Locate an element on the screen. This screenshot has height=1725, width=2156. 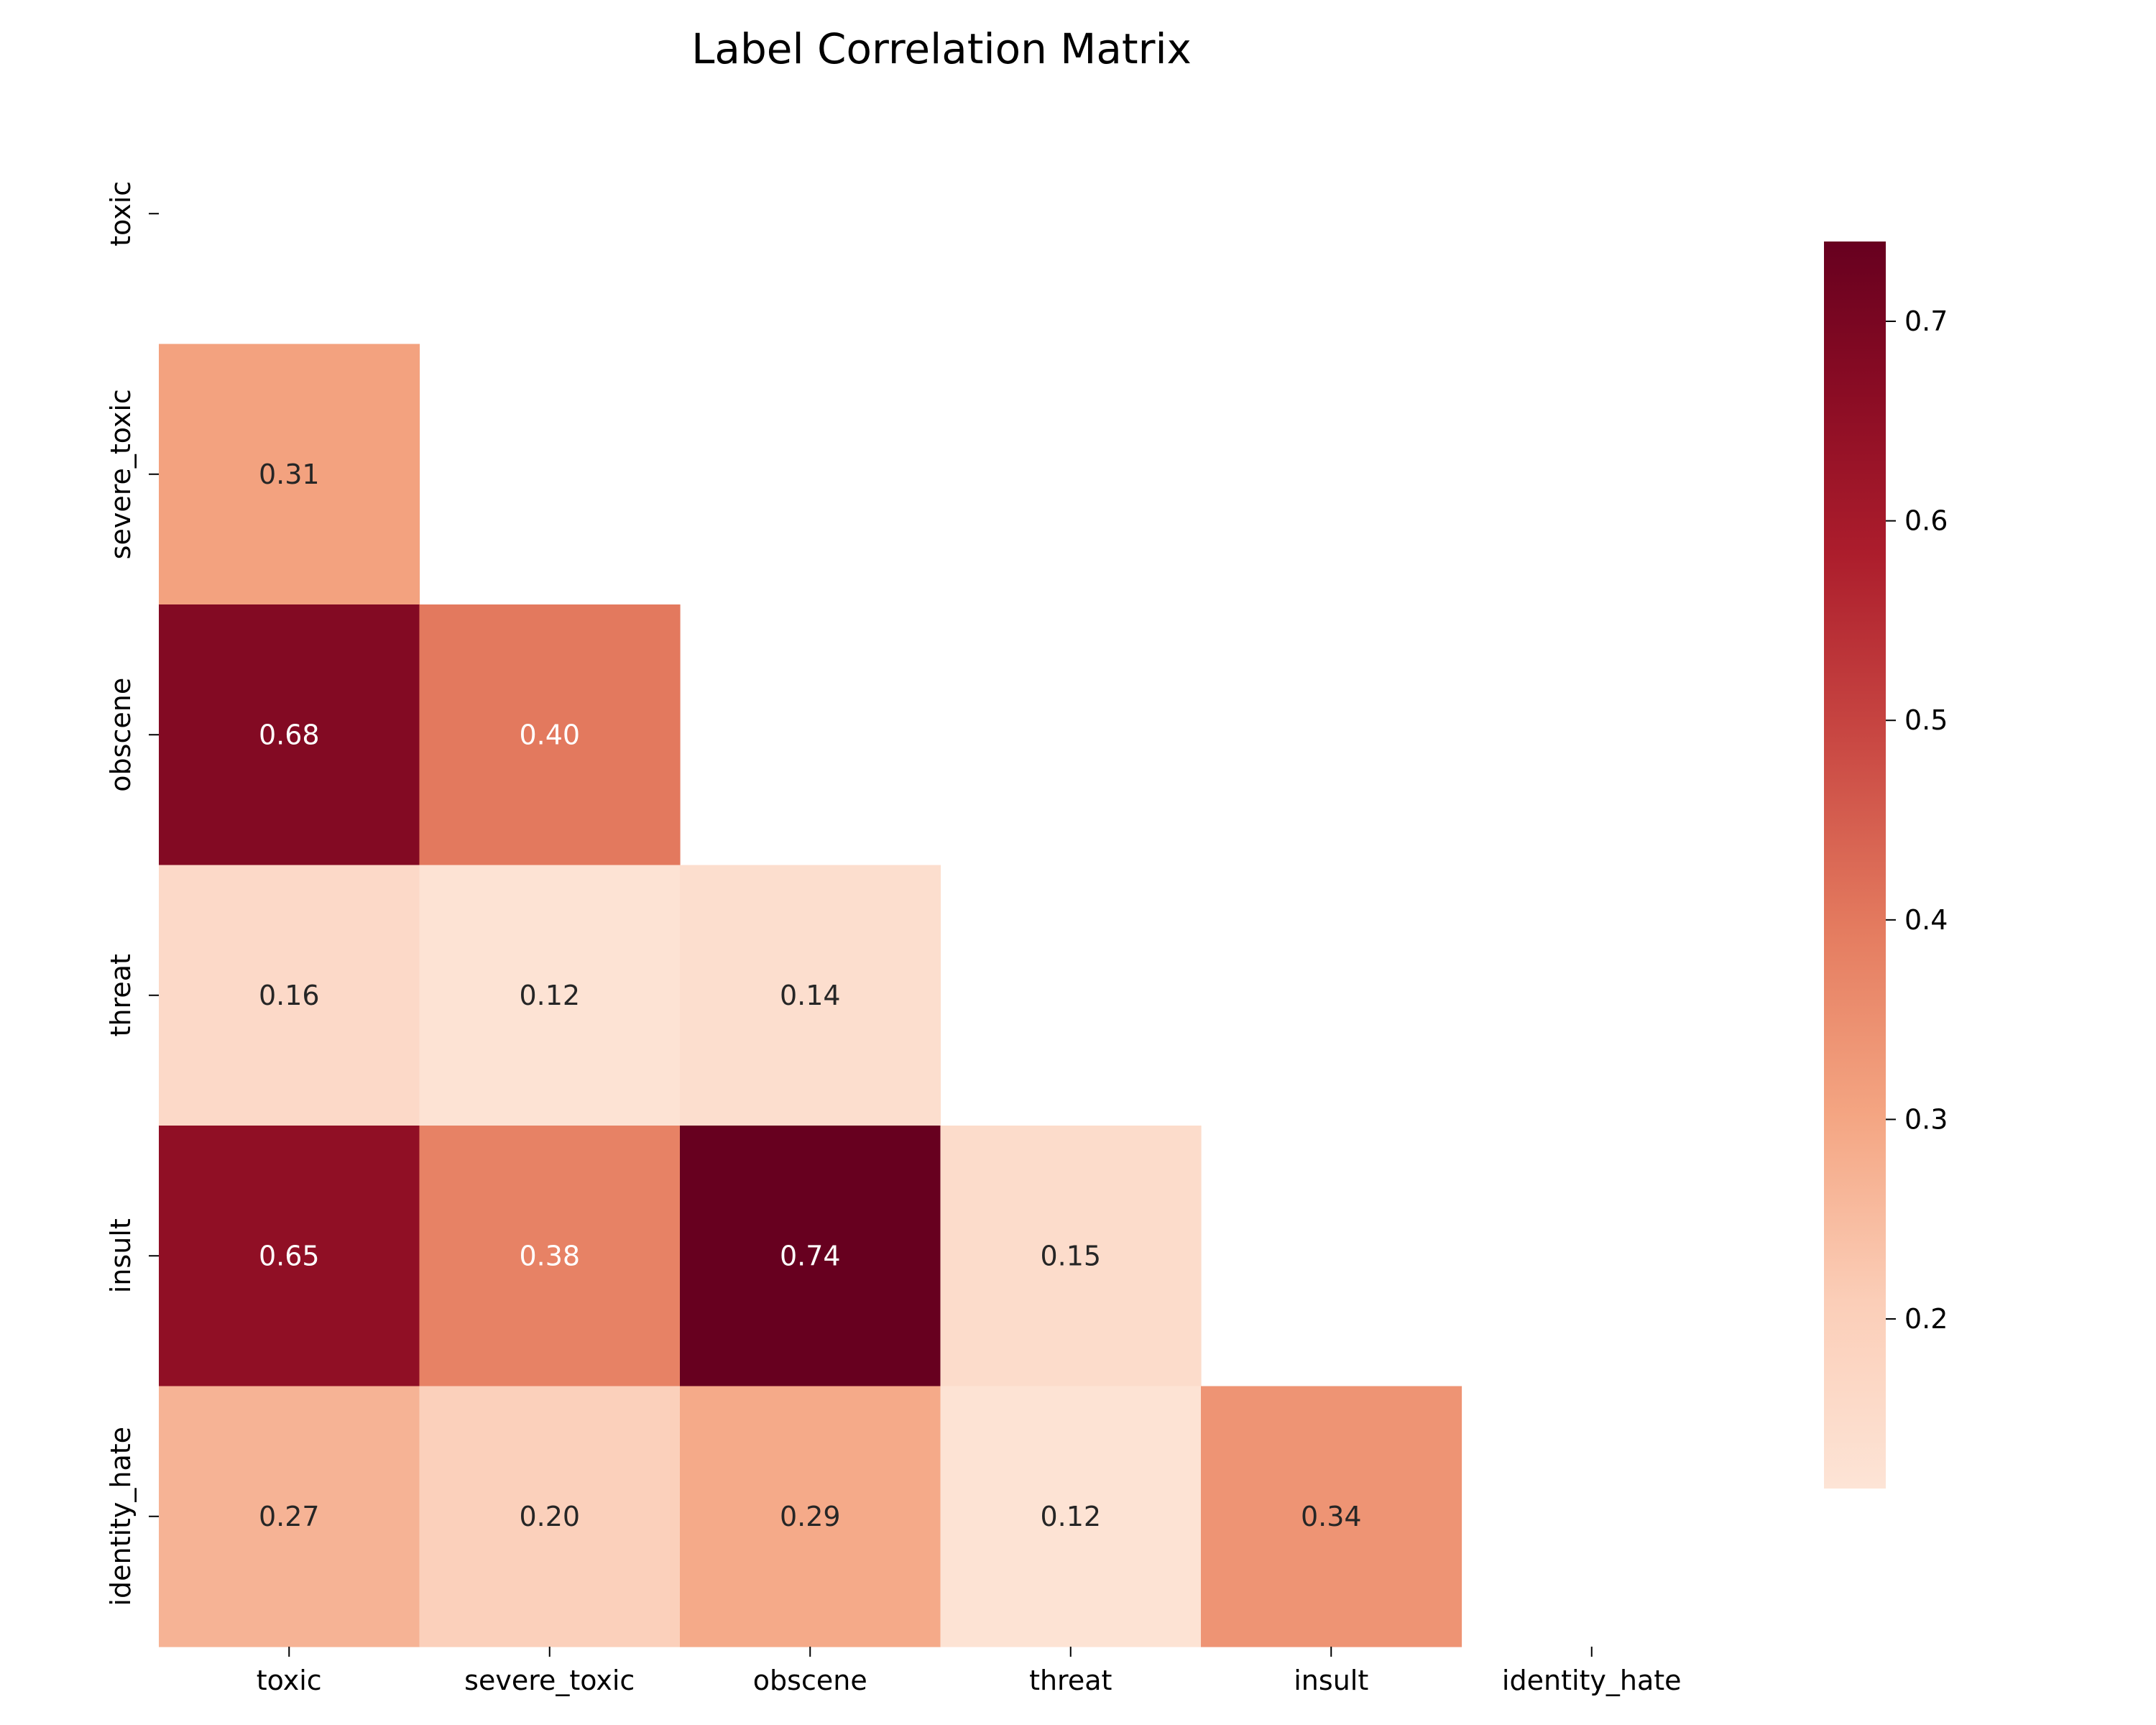
heatmap-cell-identity_hate-toxic is located at coordinates (289, 1516).